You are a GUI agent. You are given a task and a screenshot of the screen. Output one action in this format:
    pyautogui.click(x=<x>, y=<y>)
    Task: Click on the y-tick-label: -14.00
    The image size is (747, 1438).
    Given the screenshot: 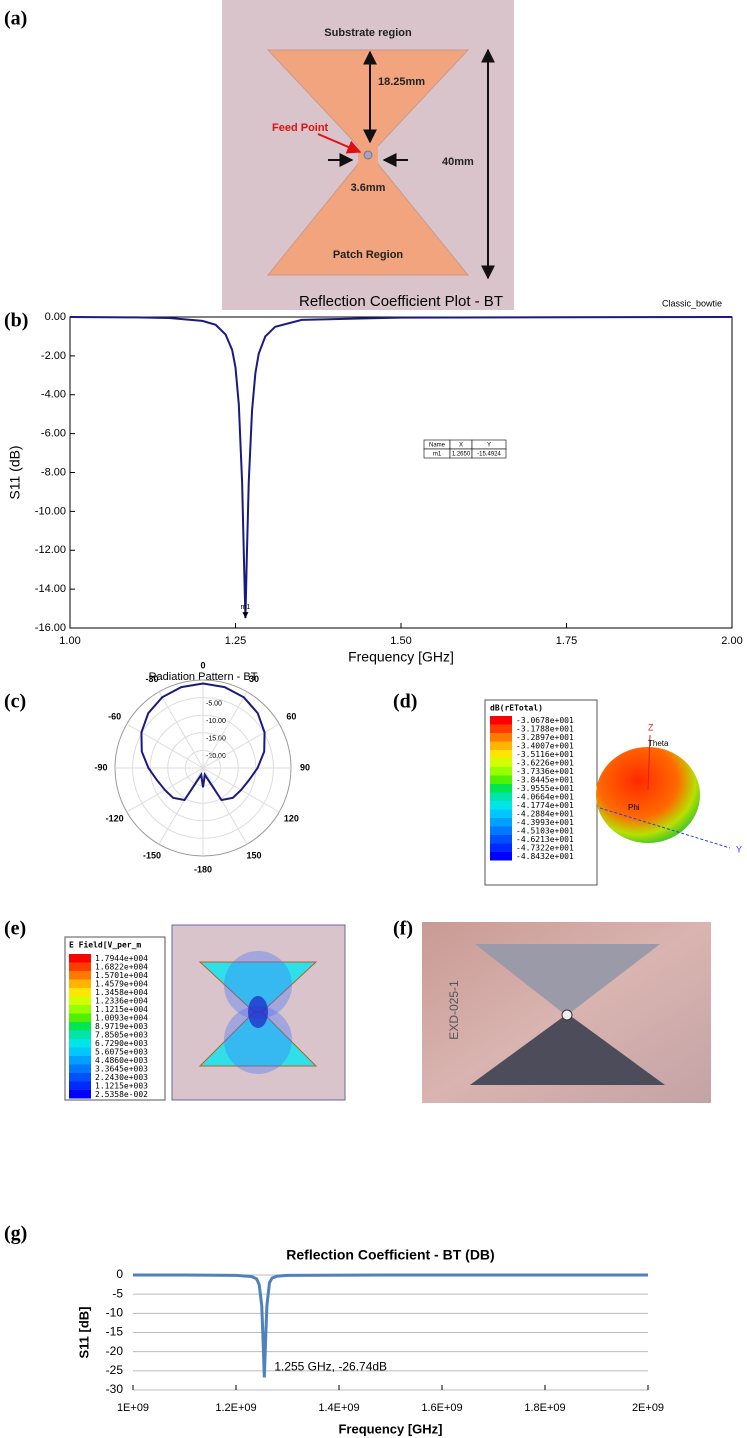 What is the action you would take?
    pyautogui.click(x=50, y=589)
    